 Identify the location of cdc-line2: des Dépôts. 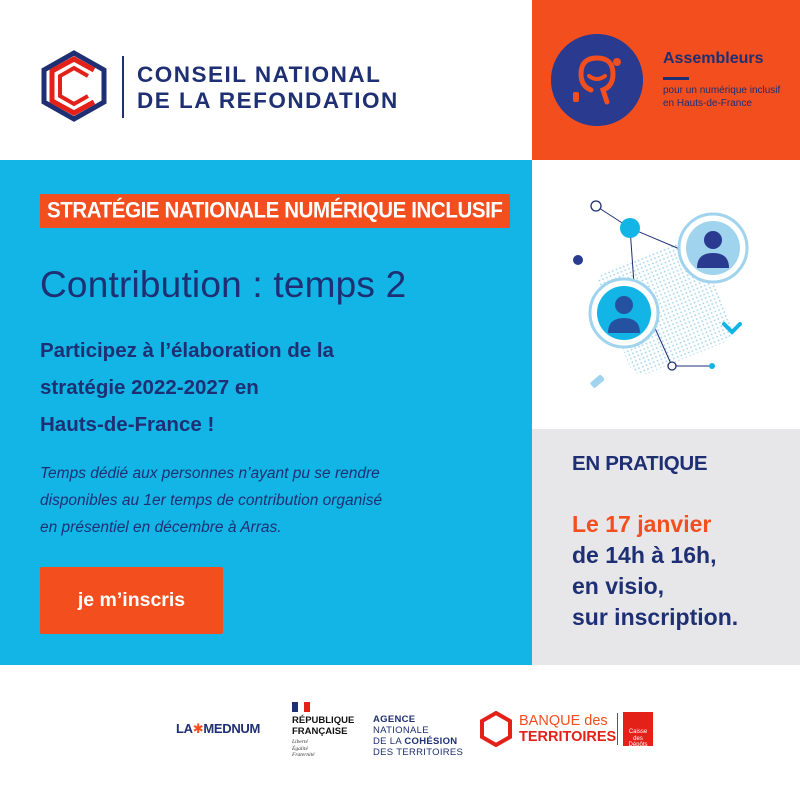
(638, 742).